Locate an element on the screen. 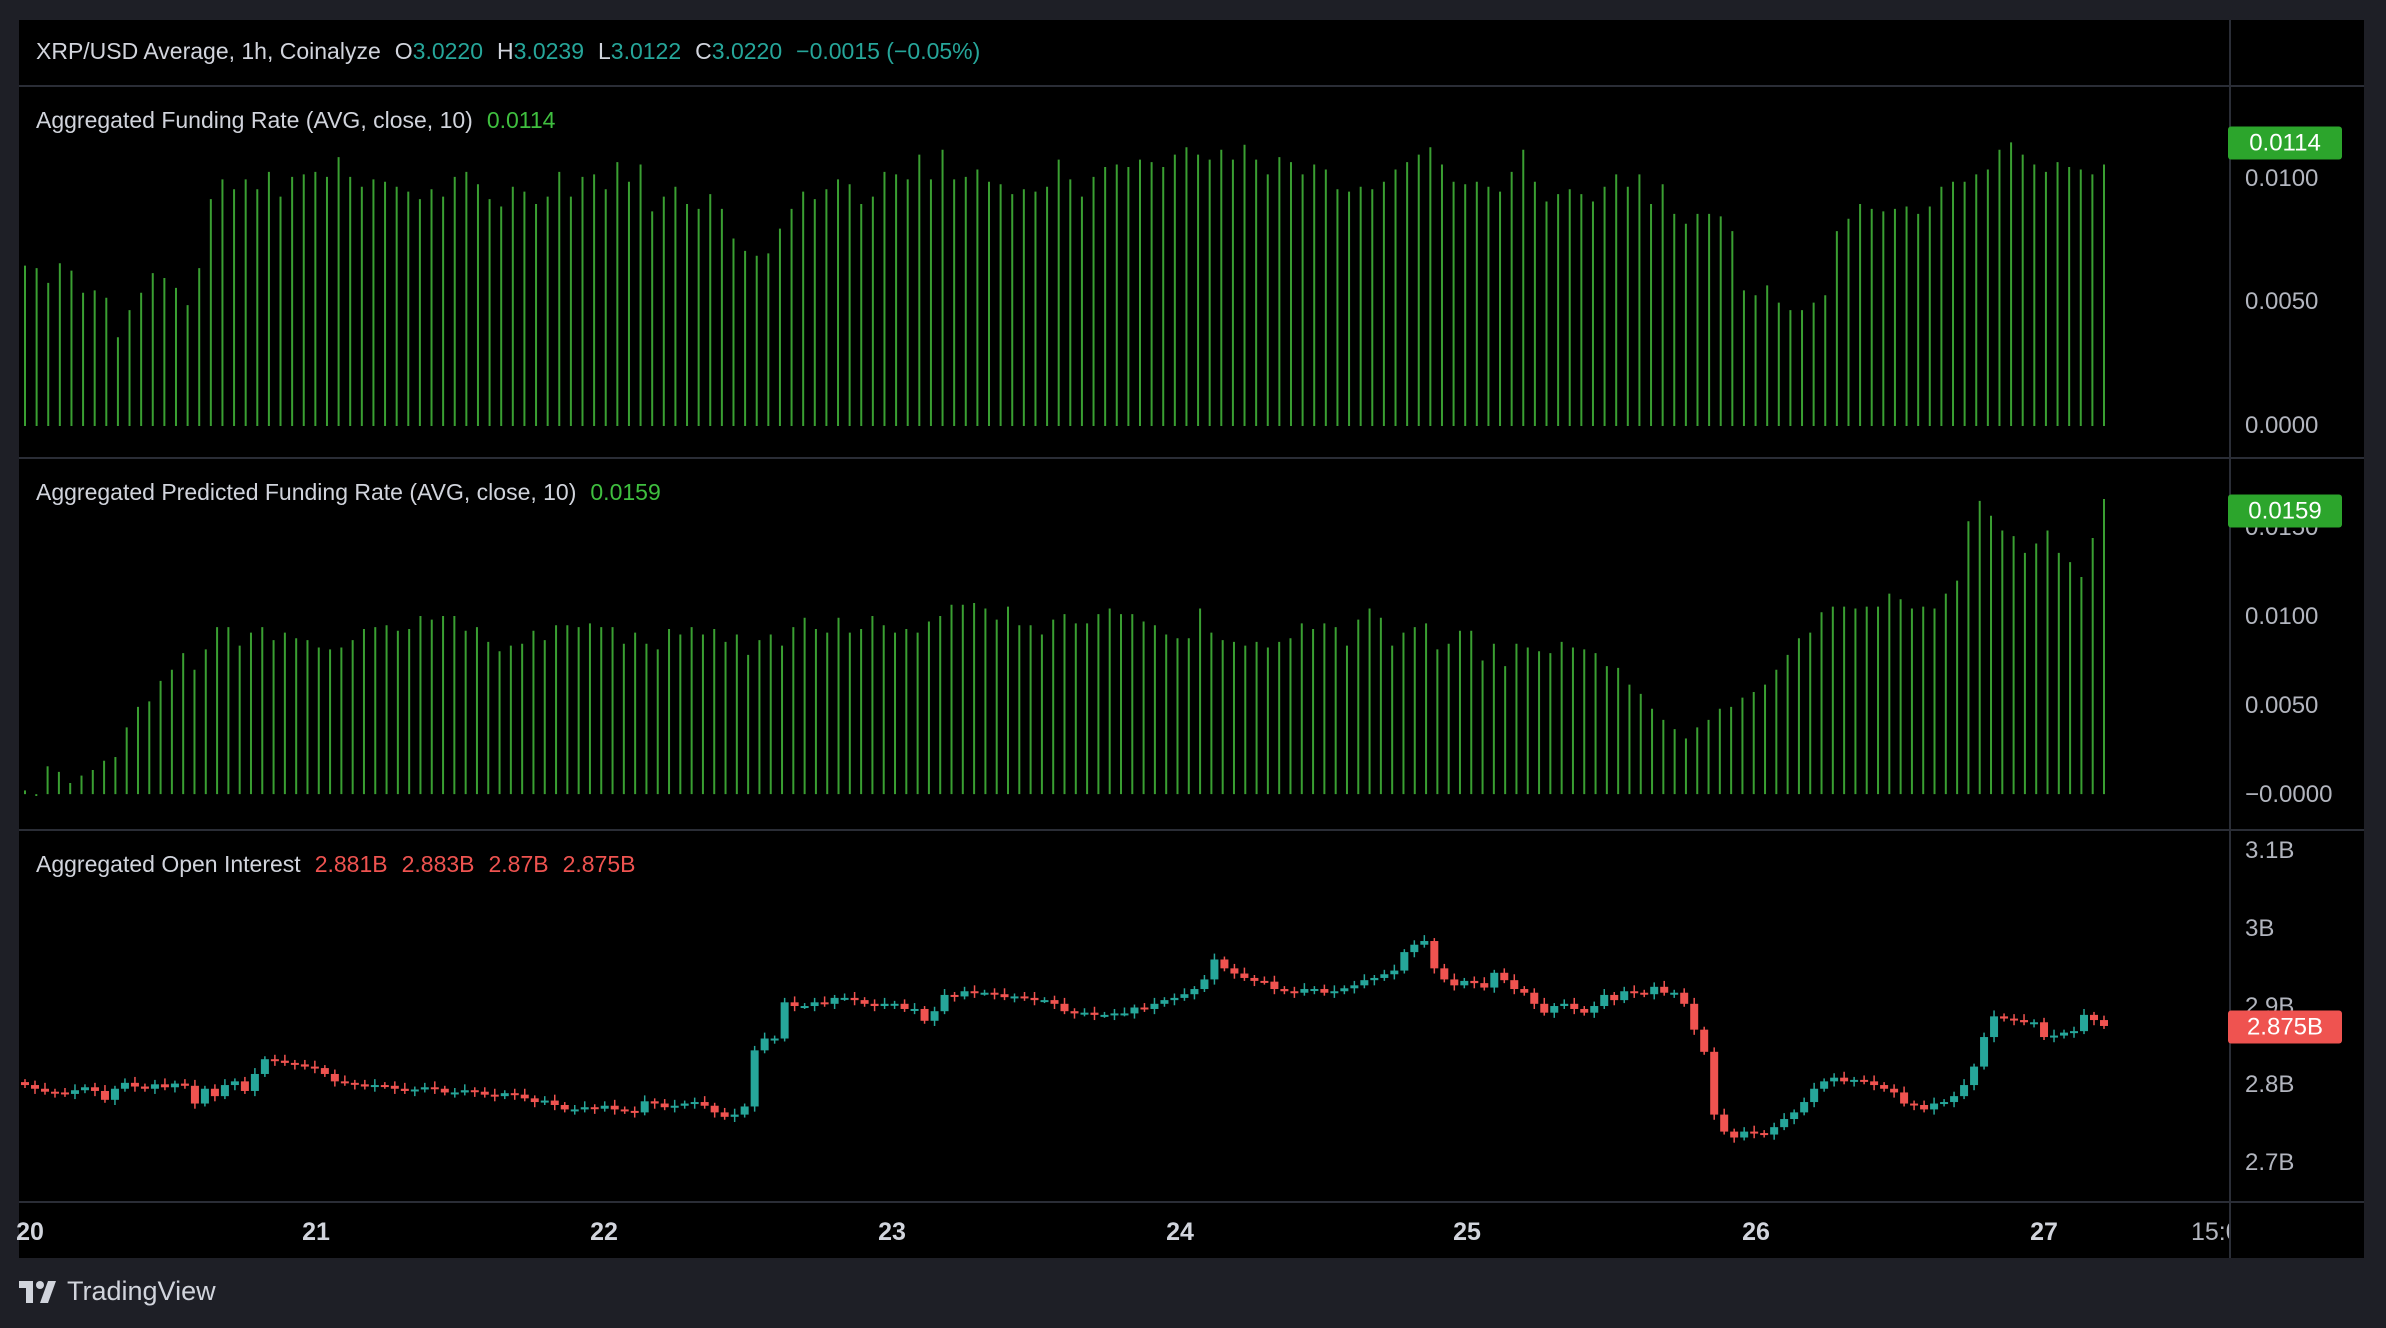 This screenshot has height=1328, width=2386. close-value: 3.0220 is located at coordinates (747, 51).